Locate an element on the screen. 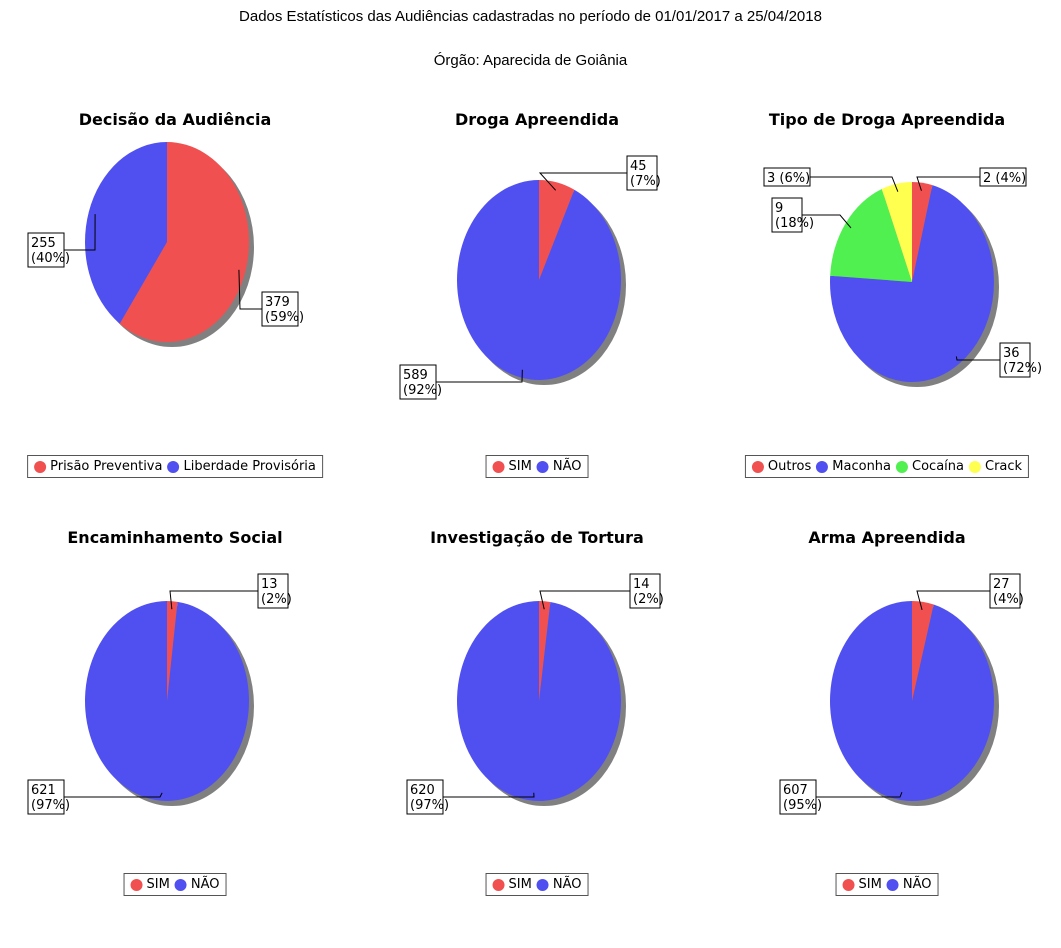 The height and width of the screenshot is (948, 1061). chart-panel: Arma Apreendida 27 (4%) 607 (95%) SIM NÃO is located at coordinates (886, 738).